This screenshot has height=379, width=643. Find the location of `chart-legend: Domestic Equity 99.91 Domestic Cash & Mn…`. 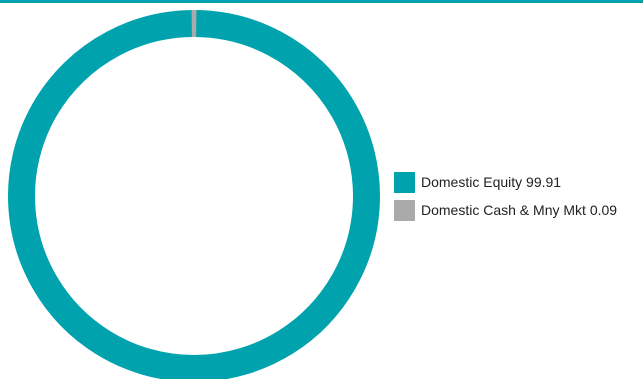

chart-legend: Domestic Equity 99.91 Domestic Cash & Mn… is located at coordinates (505, 199).